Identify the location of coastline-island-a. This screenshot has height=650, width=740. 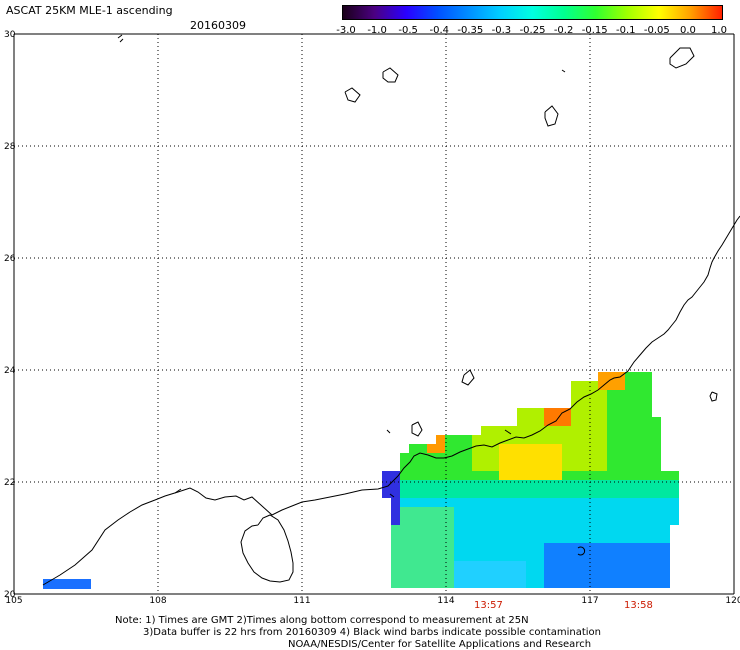
(468, 377).